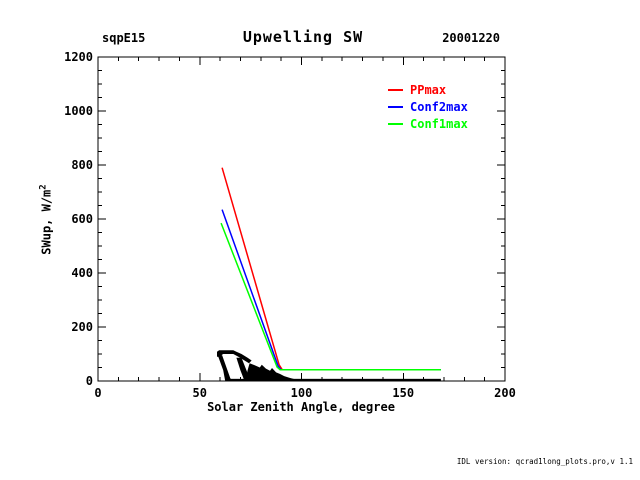  I want to click on series-line-ppmax, so click(331, 269).